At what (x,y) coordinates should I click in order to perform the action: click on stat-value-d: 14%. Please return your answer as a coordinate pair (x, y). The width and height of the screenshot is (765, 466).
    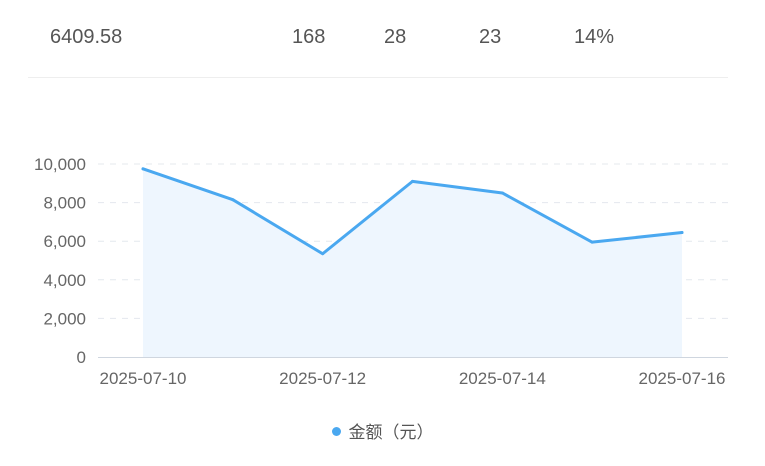
    Looking at the image, I should click on (594, 37).